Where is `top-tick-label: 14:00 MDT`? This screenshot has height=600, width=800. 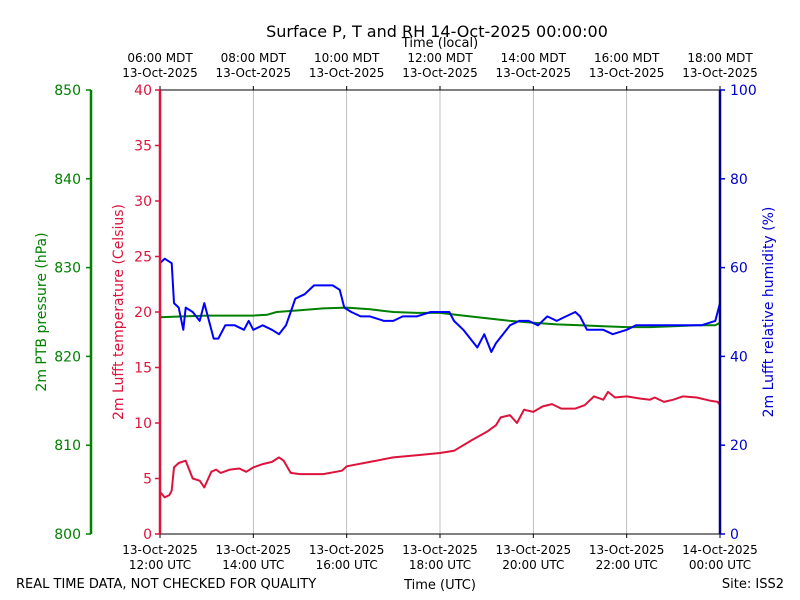 top-tick-label: 14:00 MDT is located at coordinates (534, 58).